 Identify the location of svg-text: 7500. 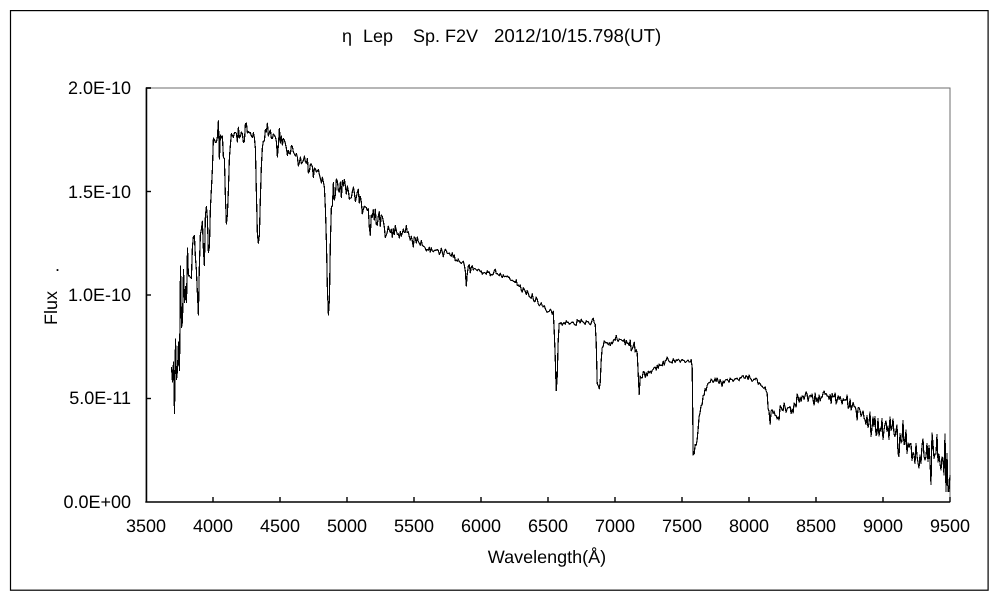
(682, 526).